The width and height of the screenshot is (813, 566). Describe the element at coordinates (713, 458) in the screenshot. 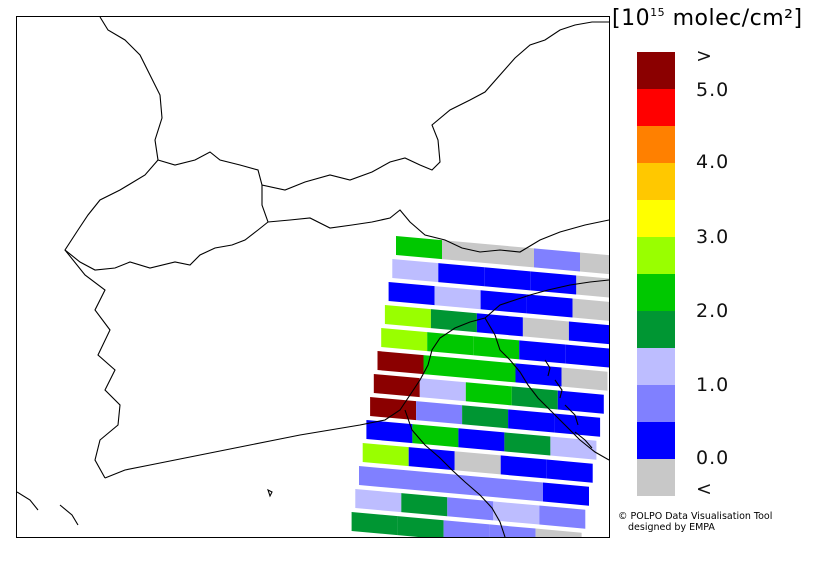

I see `legend-label-0: 0.0` at that location.